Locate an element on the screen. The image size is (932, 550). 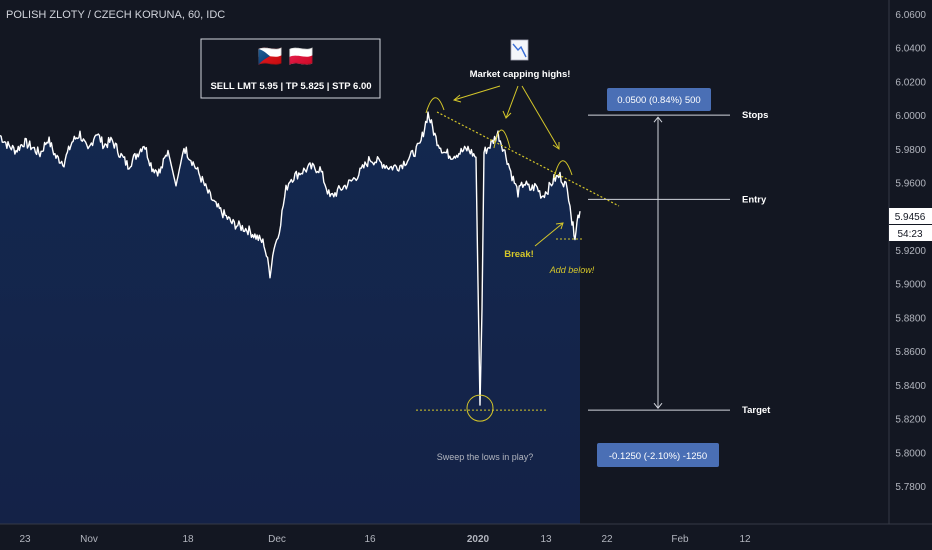
y-tick-label: 5.8400 is located at coordinates (910, 386).